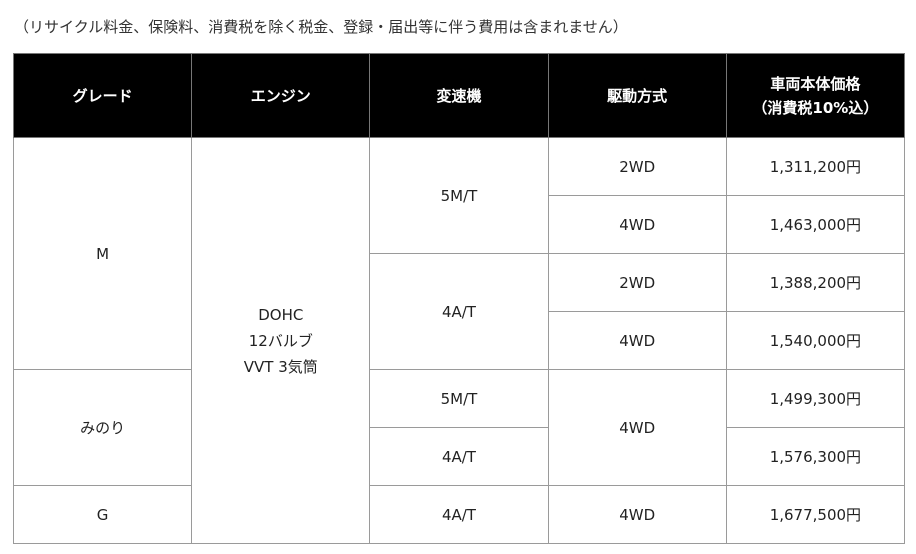 This screenshot has height=554, width=916. Describe the element at coordinates (281, 314) in the screenshot. I see `engine-line: DOHC` at that location.